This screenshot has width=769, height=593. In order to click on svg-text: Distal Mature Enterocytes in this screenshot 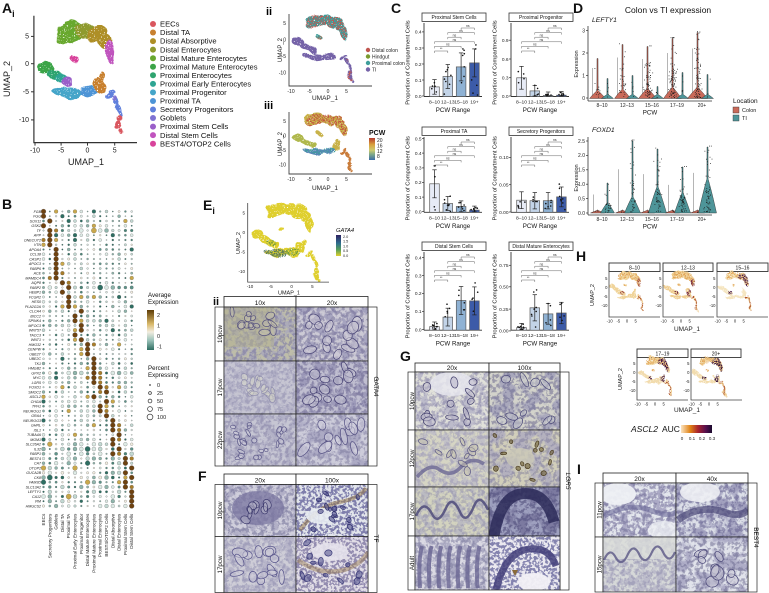, I will do `click(87, 539)`.